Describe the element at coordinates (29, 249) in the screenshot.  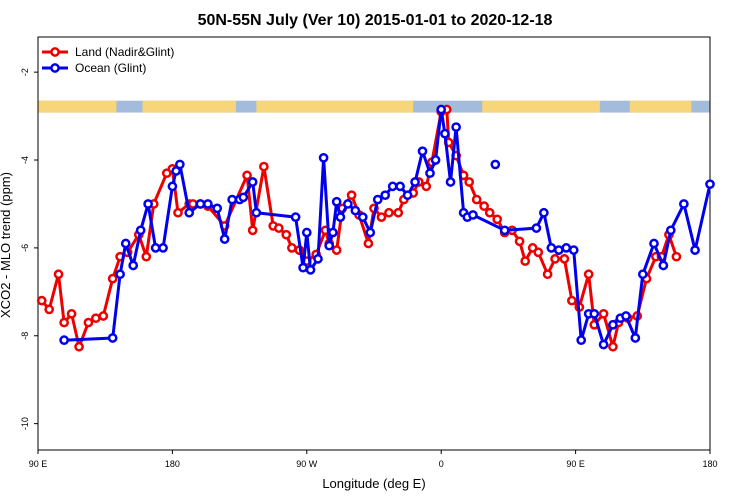
I see `y-axis: -2 -4 -6 -8 -10` at that location.